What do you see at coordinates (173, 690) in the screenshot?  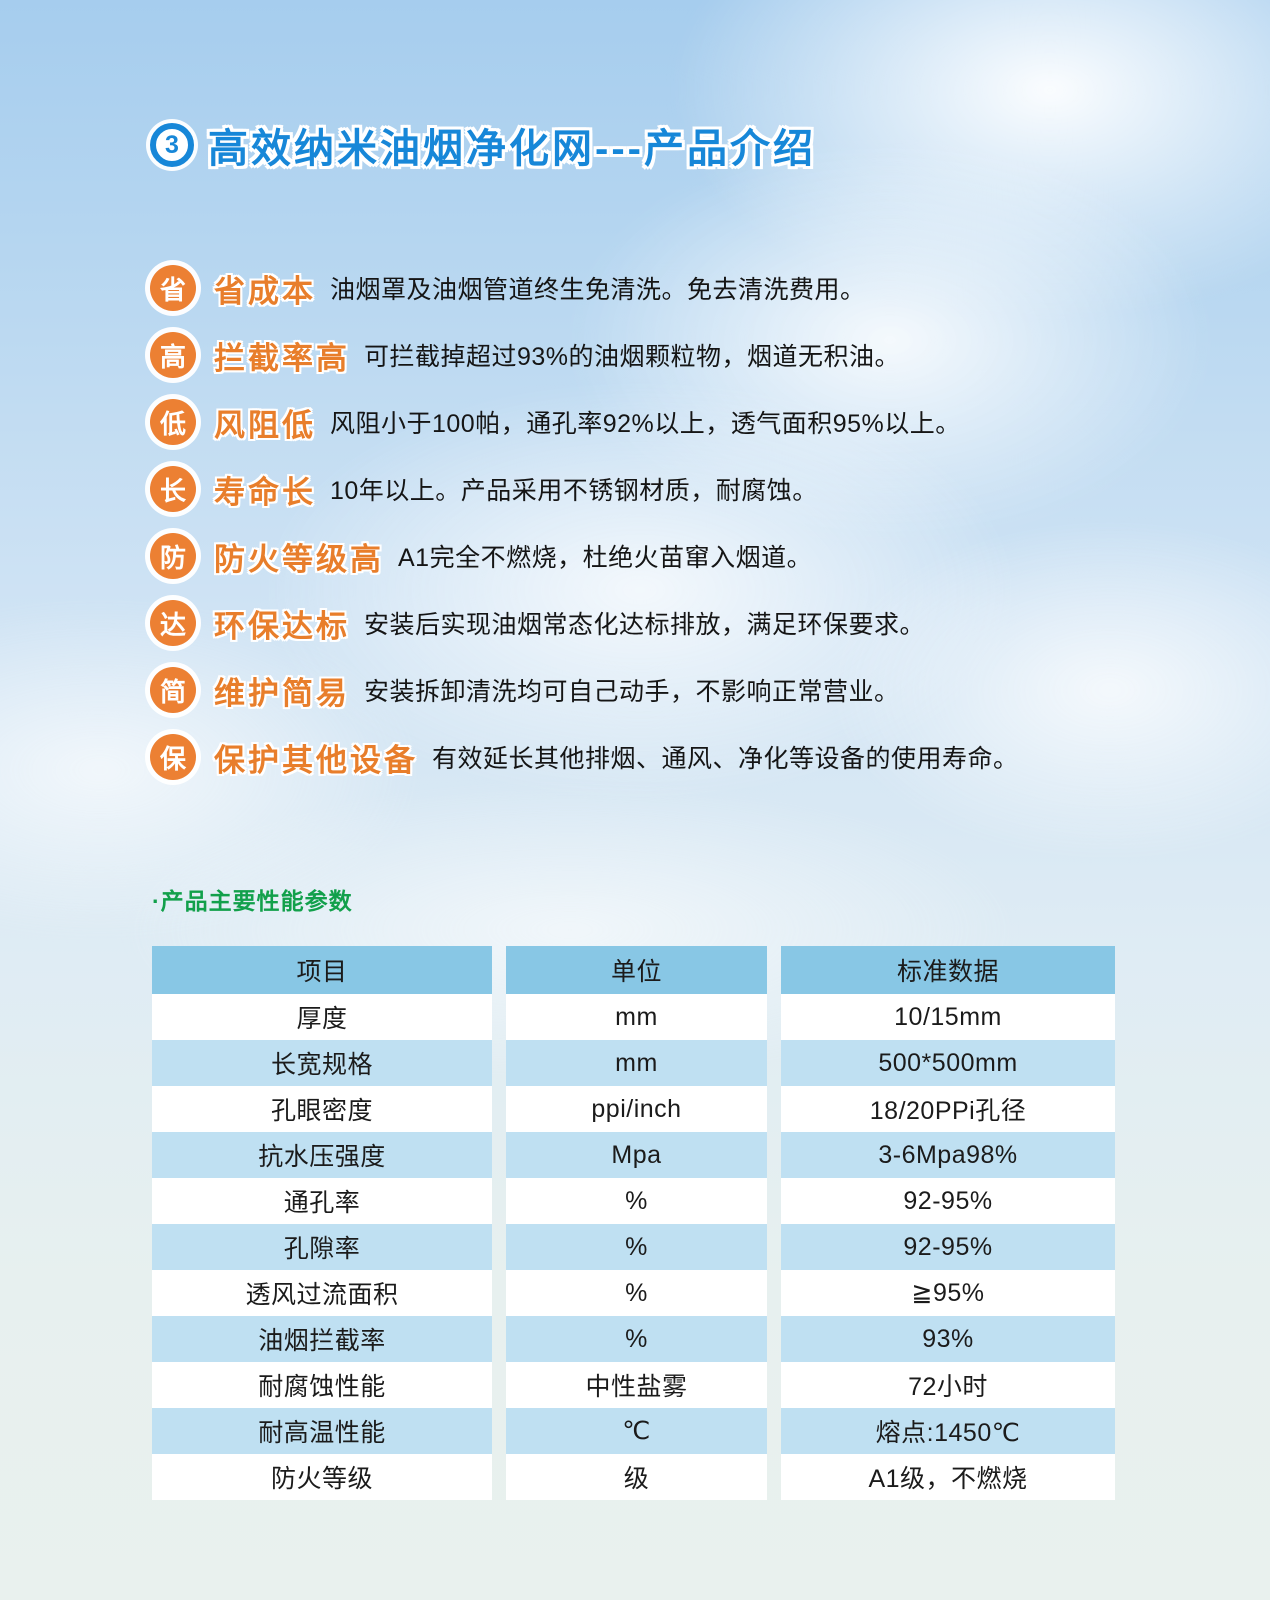 I see `feature-badge: 简` at bounding box center [173, 690].